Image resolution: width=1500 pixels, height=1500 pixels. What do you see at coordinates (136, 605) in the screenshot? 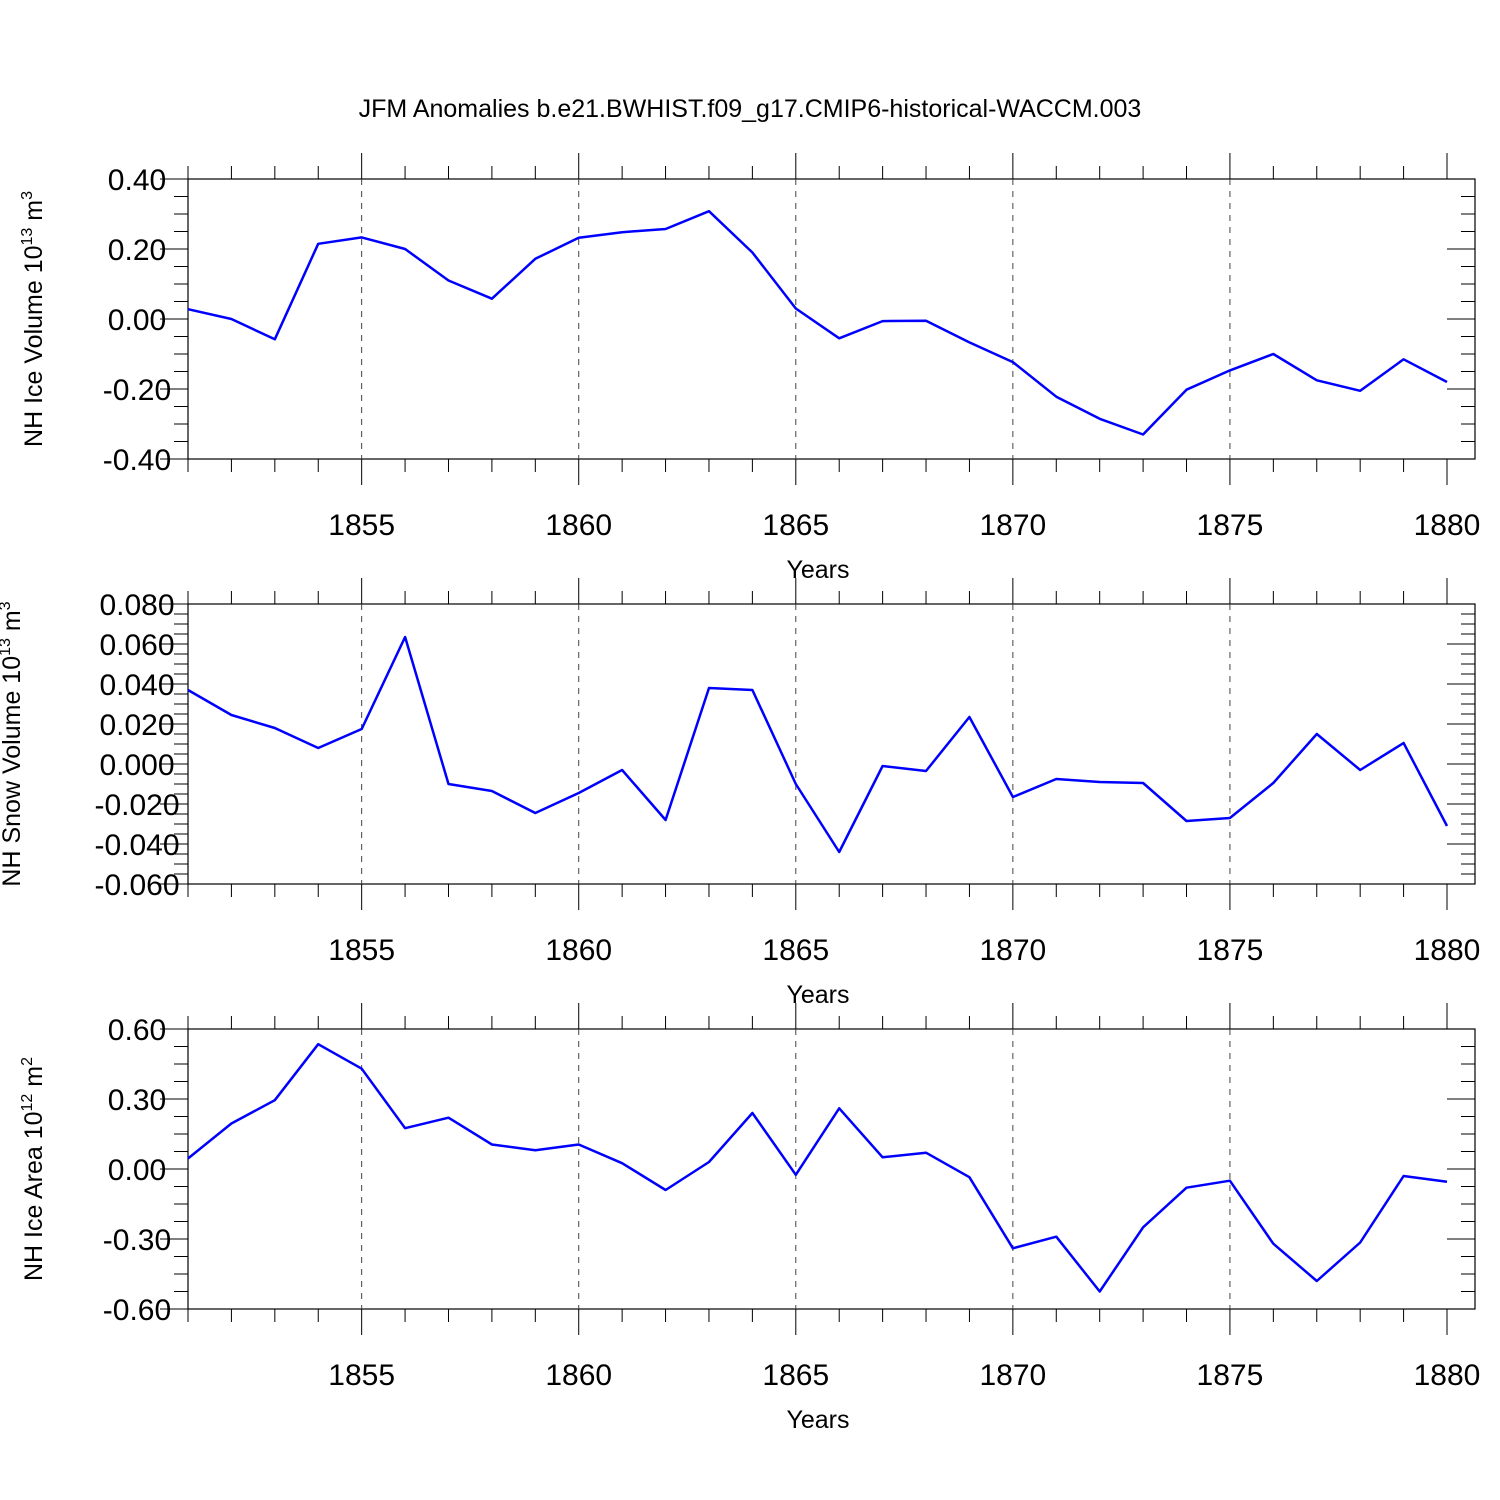
I see `y-tick-label: 0.080` at bounding box center [136, 605].